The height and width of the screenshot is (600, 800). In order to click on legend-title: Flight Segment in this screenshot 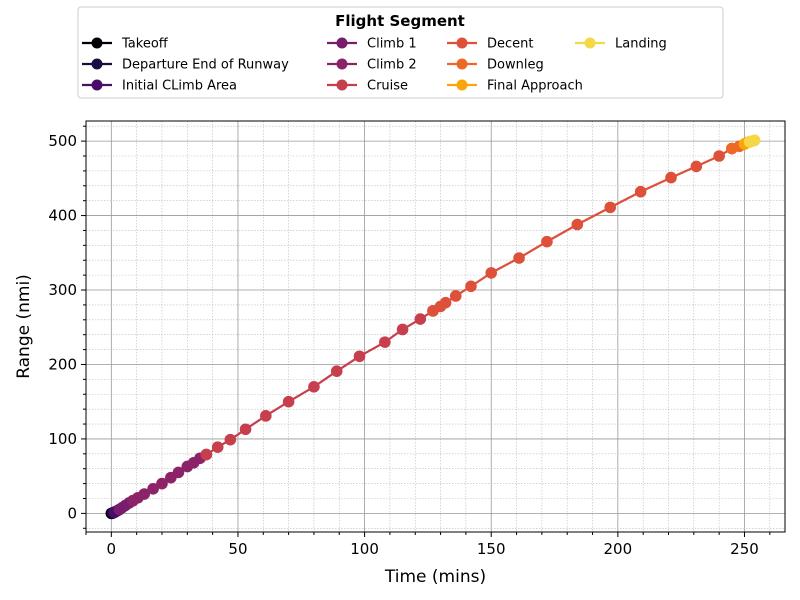, I will do `click(400, 21)`.